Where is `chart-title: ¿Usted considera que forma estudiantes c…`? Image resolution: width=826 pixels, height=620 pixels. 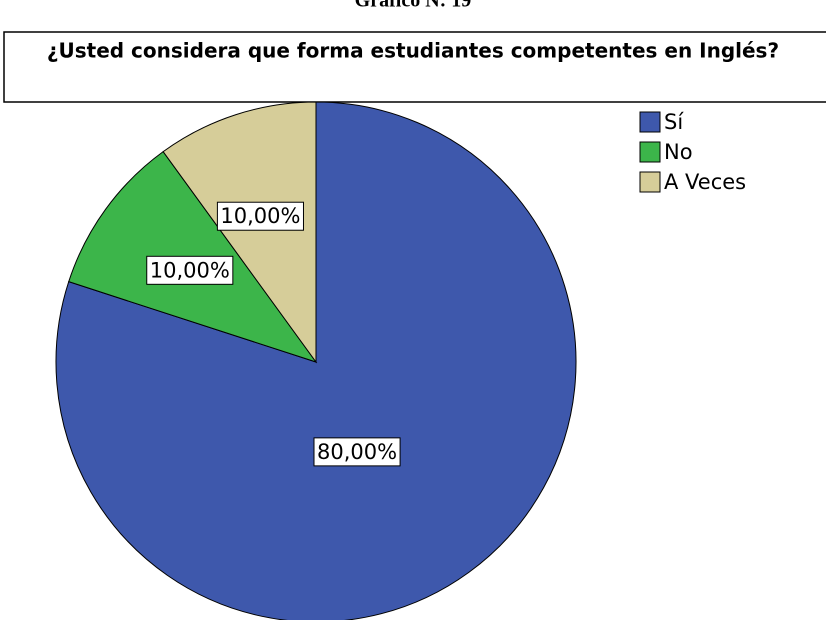
chart-title: ¿Usted considera que forma estudiantes c… is located at coordinates (413, 51).